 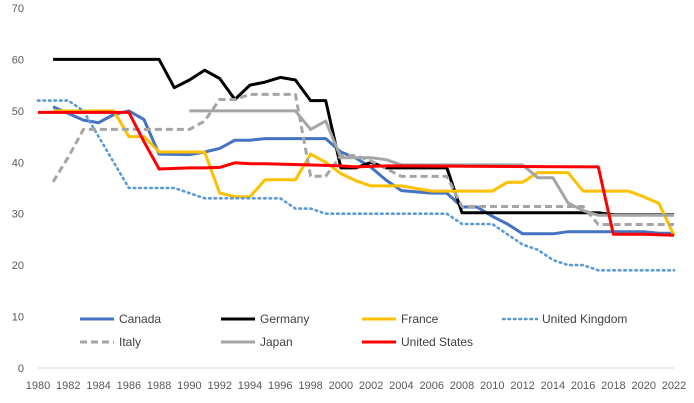 I want to click on x-tick-label: 1984, so click(x=98, y=386).